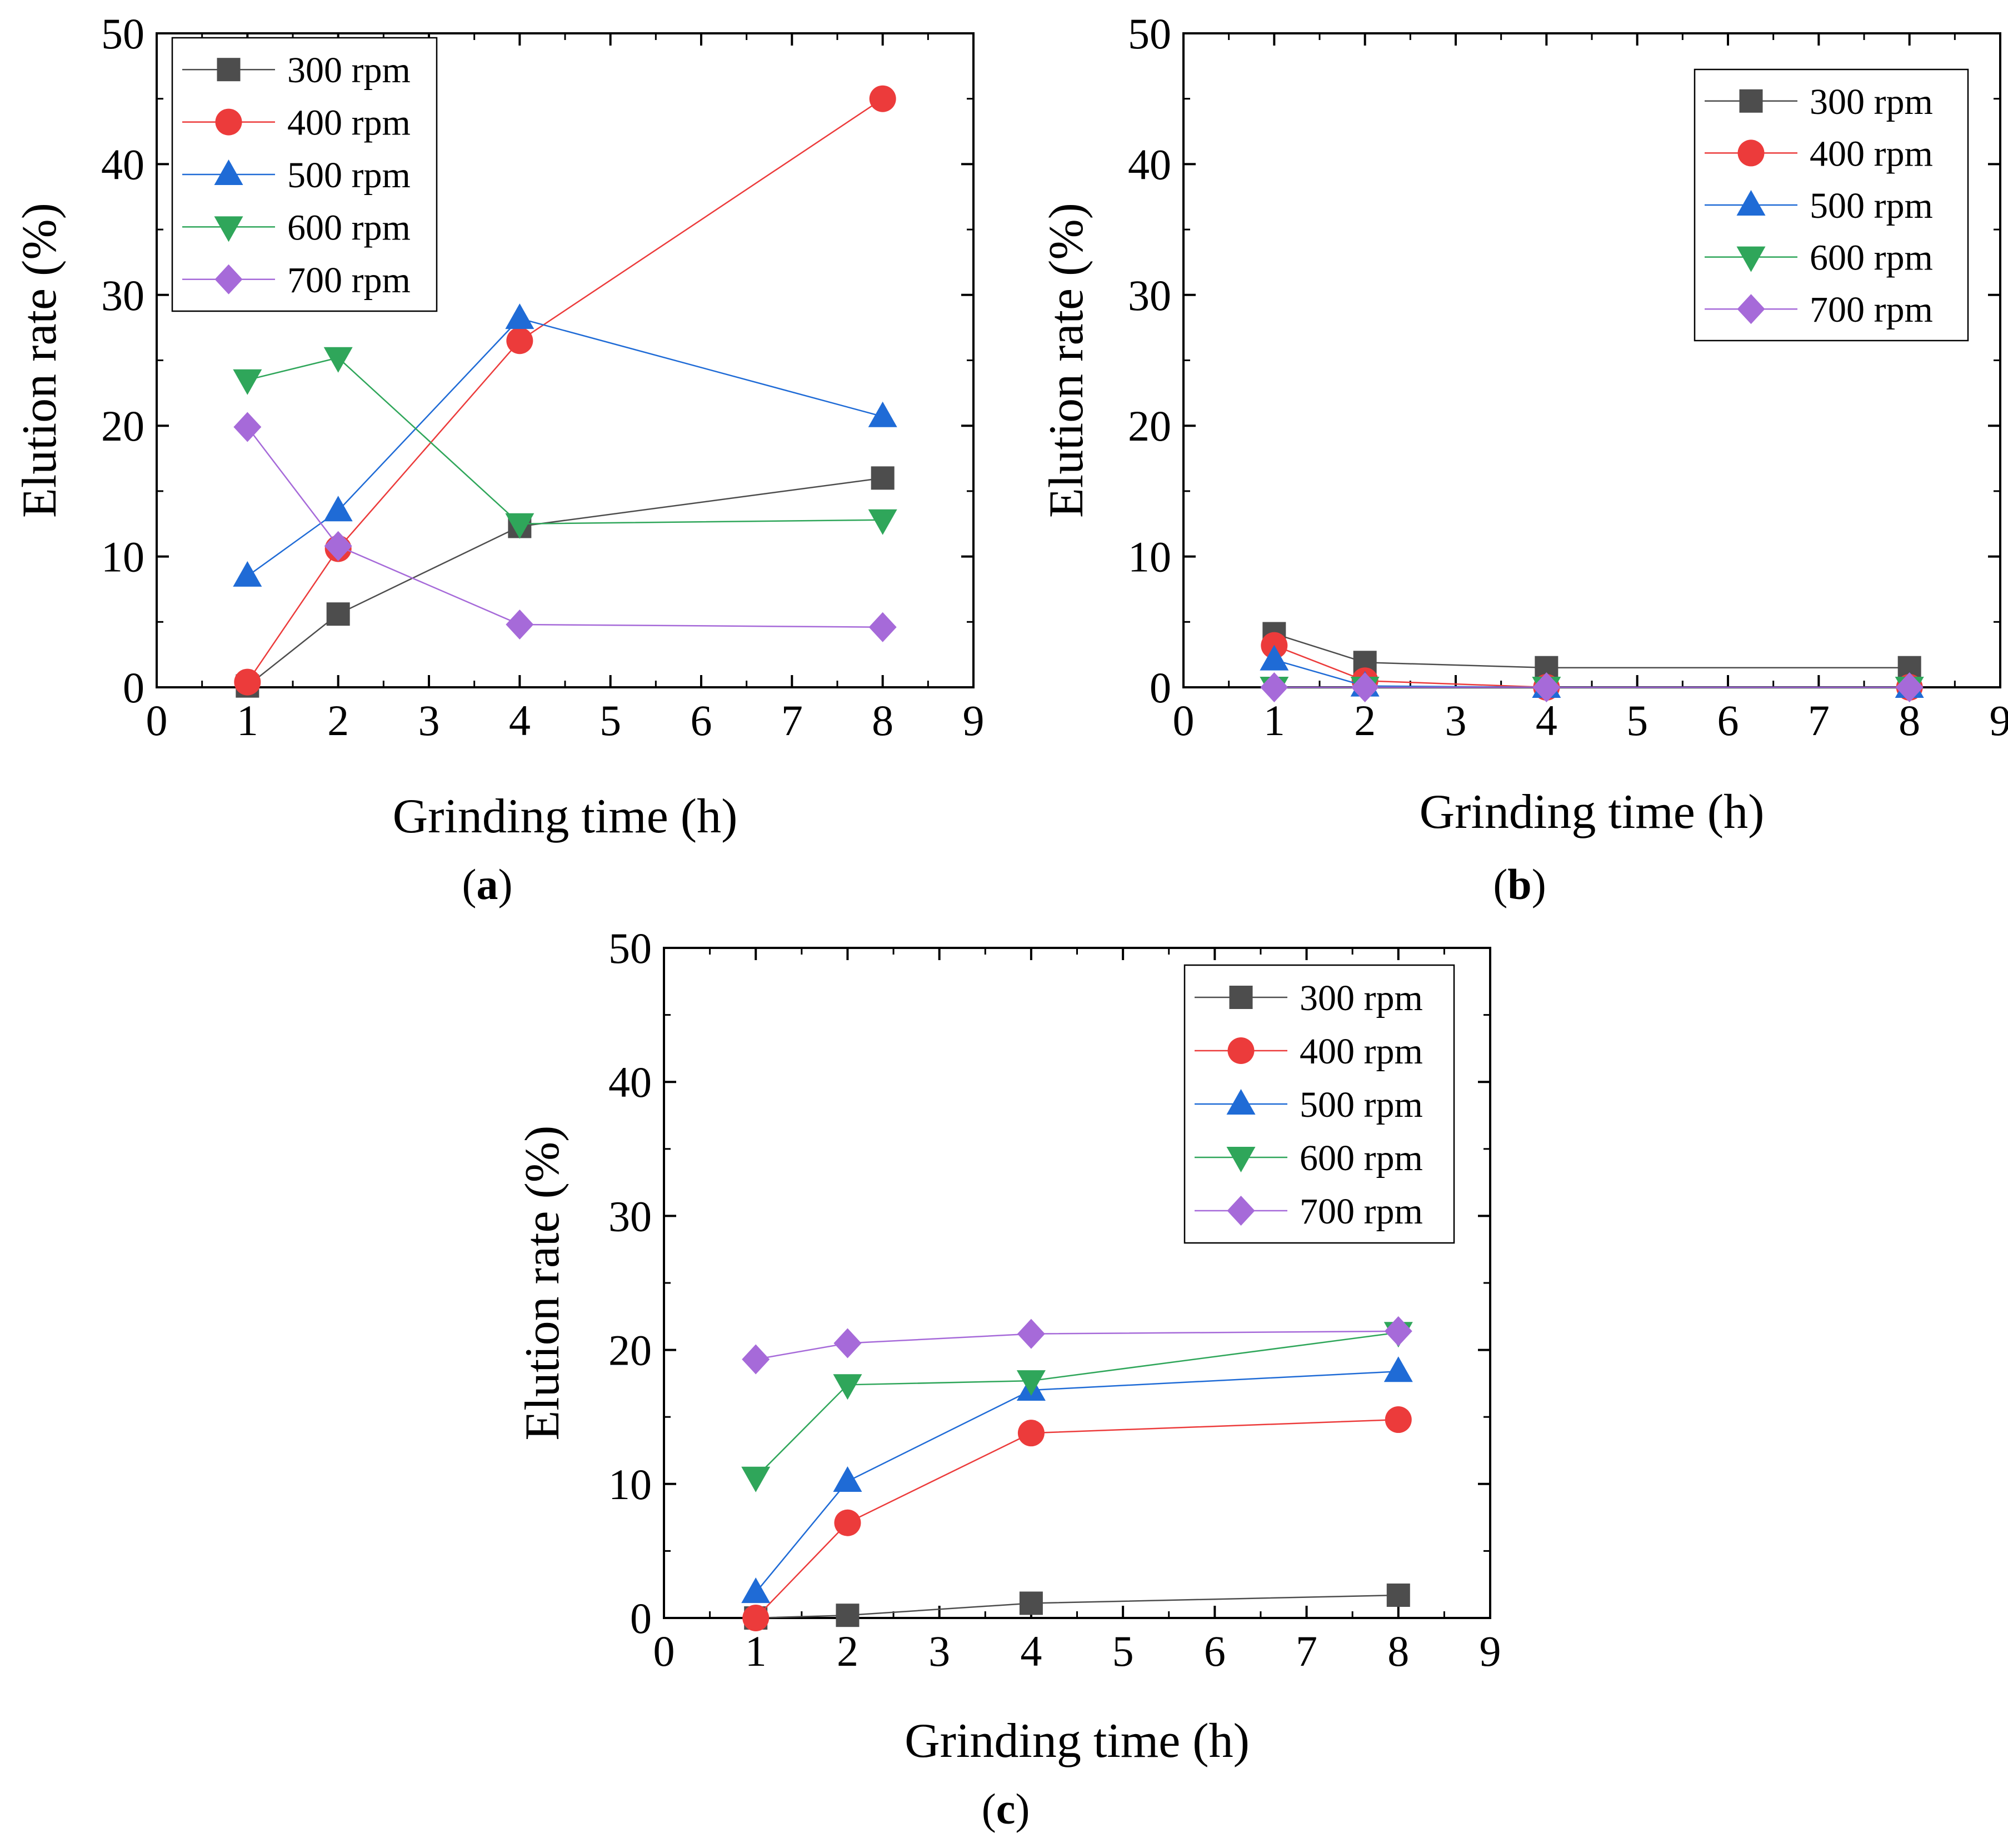 The width and height of the screenshot is (2008, 1848). I want to click on series-line-700-rpm, so click(564, 527).